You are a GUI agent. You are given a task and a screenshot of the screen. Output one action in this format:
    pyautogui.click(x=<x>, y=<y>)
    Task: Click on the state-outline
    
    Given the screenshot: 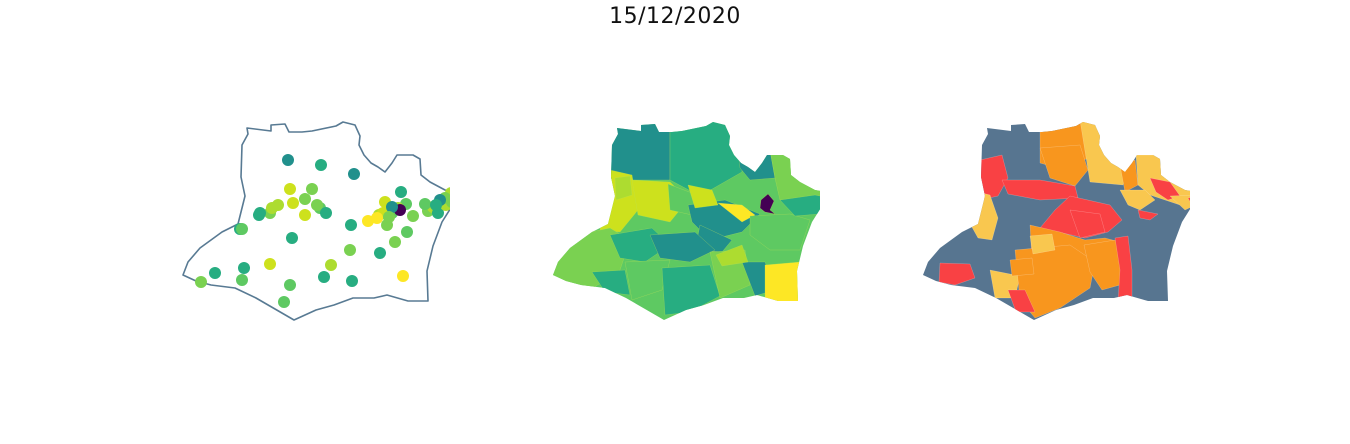 What is the action you would take?
    pyautogui.click(x=316, y=221)
    